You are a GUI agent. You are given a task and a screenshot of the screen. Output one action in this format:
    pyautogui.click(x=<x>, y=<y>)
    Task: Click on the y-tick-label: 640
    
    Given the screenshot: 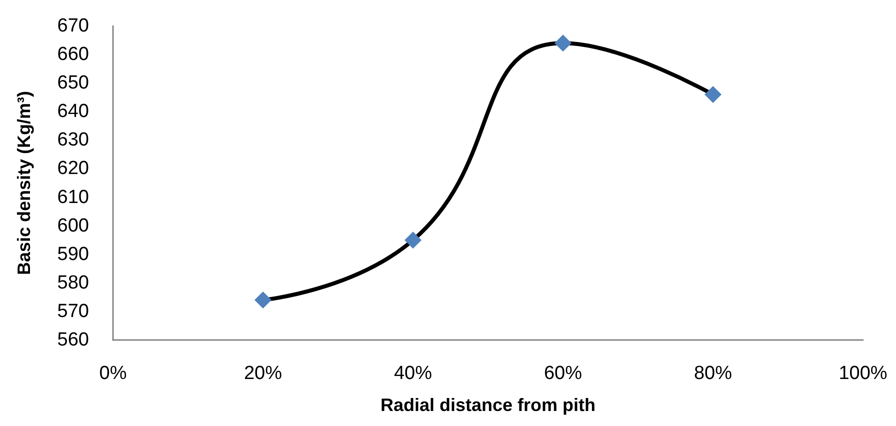 What is the action you would take?
    pyautogui.click(x=73, y=111)
    